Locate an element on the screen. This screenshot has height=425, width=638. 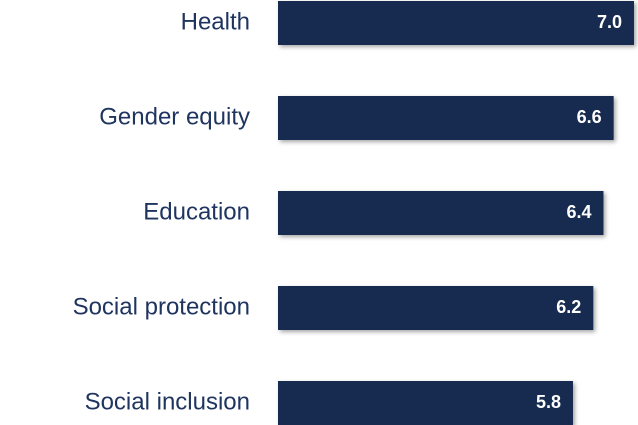
value-label: 6.2 is located at coordinates (568, 307).